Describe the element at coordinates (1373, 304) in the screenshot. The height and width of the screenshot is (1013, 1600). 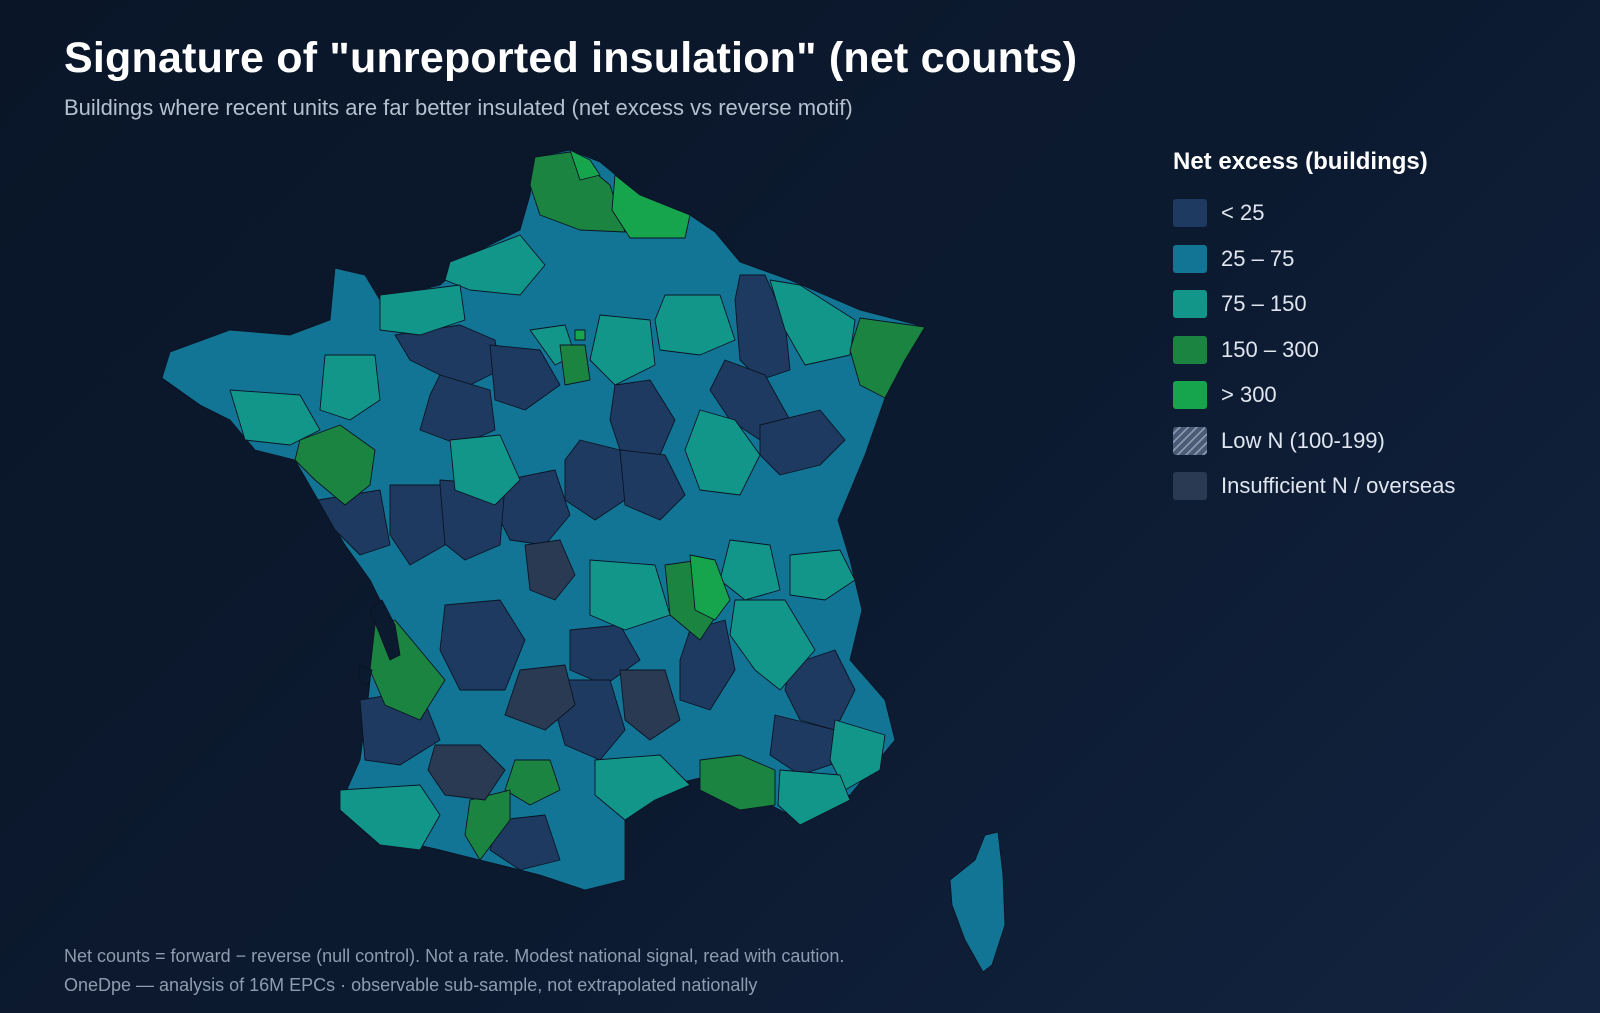
I see `legend-item-75-150: 75 – 150` at that location.